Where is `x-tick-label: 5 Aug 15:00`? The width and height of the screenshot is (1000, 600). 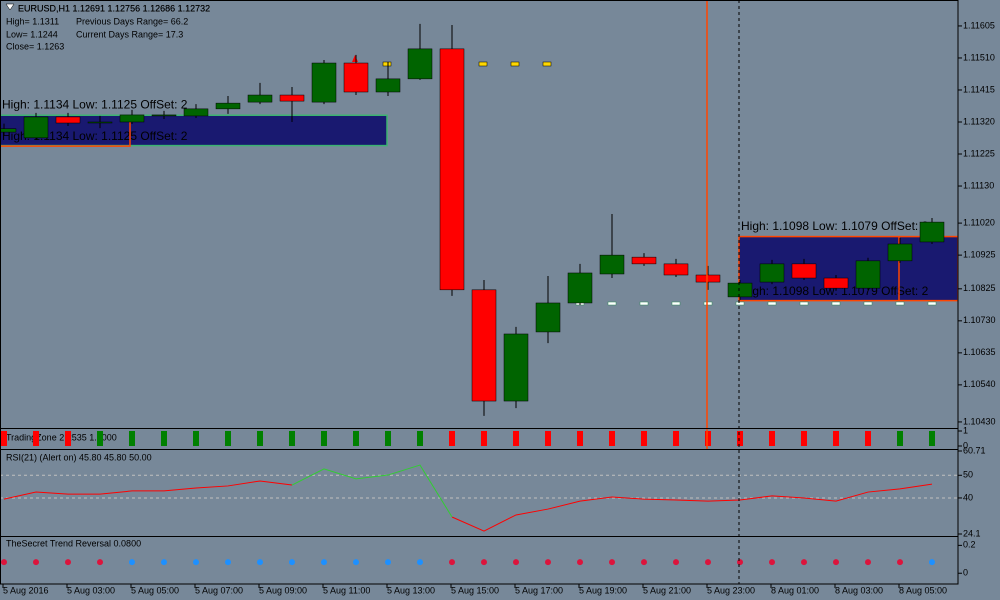 x-tick-label: 5 Aug 15:00 is located at coordinates (475, 590).